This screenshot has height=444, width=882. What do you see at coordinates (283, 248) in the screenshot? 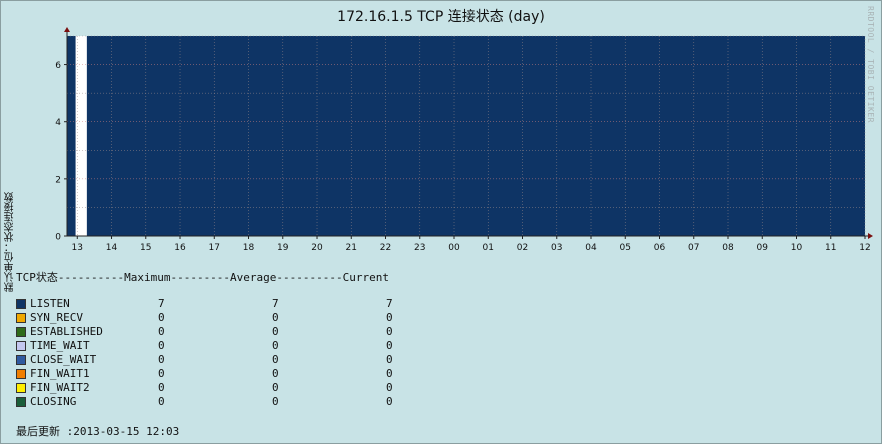
I see `x-tick-label: 19` at bounding box center [283, 248].